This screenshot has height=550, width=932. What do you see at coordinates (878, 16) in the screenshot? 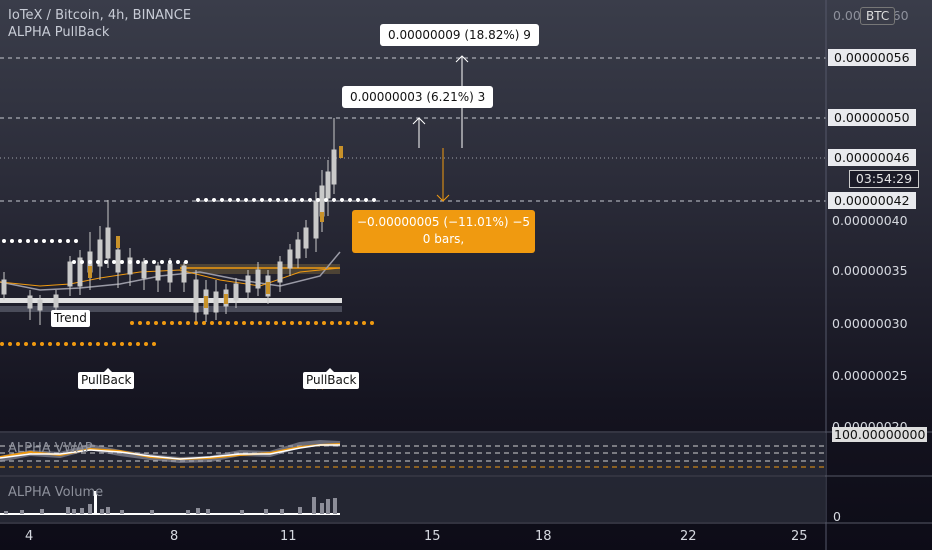
I see `currency-badge: BTC` at bounding box center [878, 16].